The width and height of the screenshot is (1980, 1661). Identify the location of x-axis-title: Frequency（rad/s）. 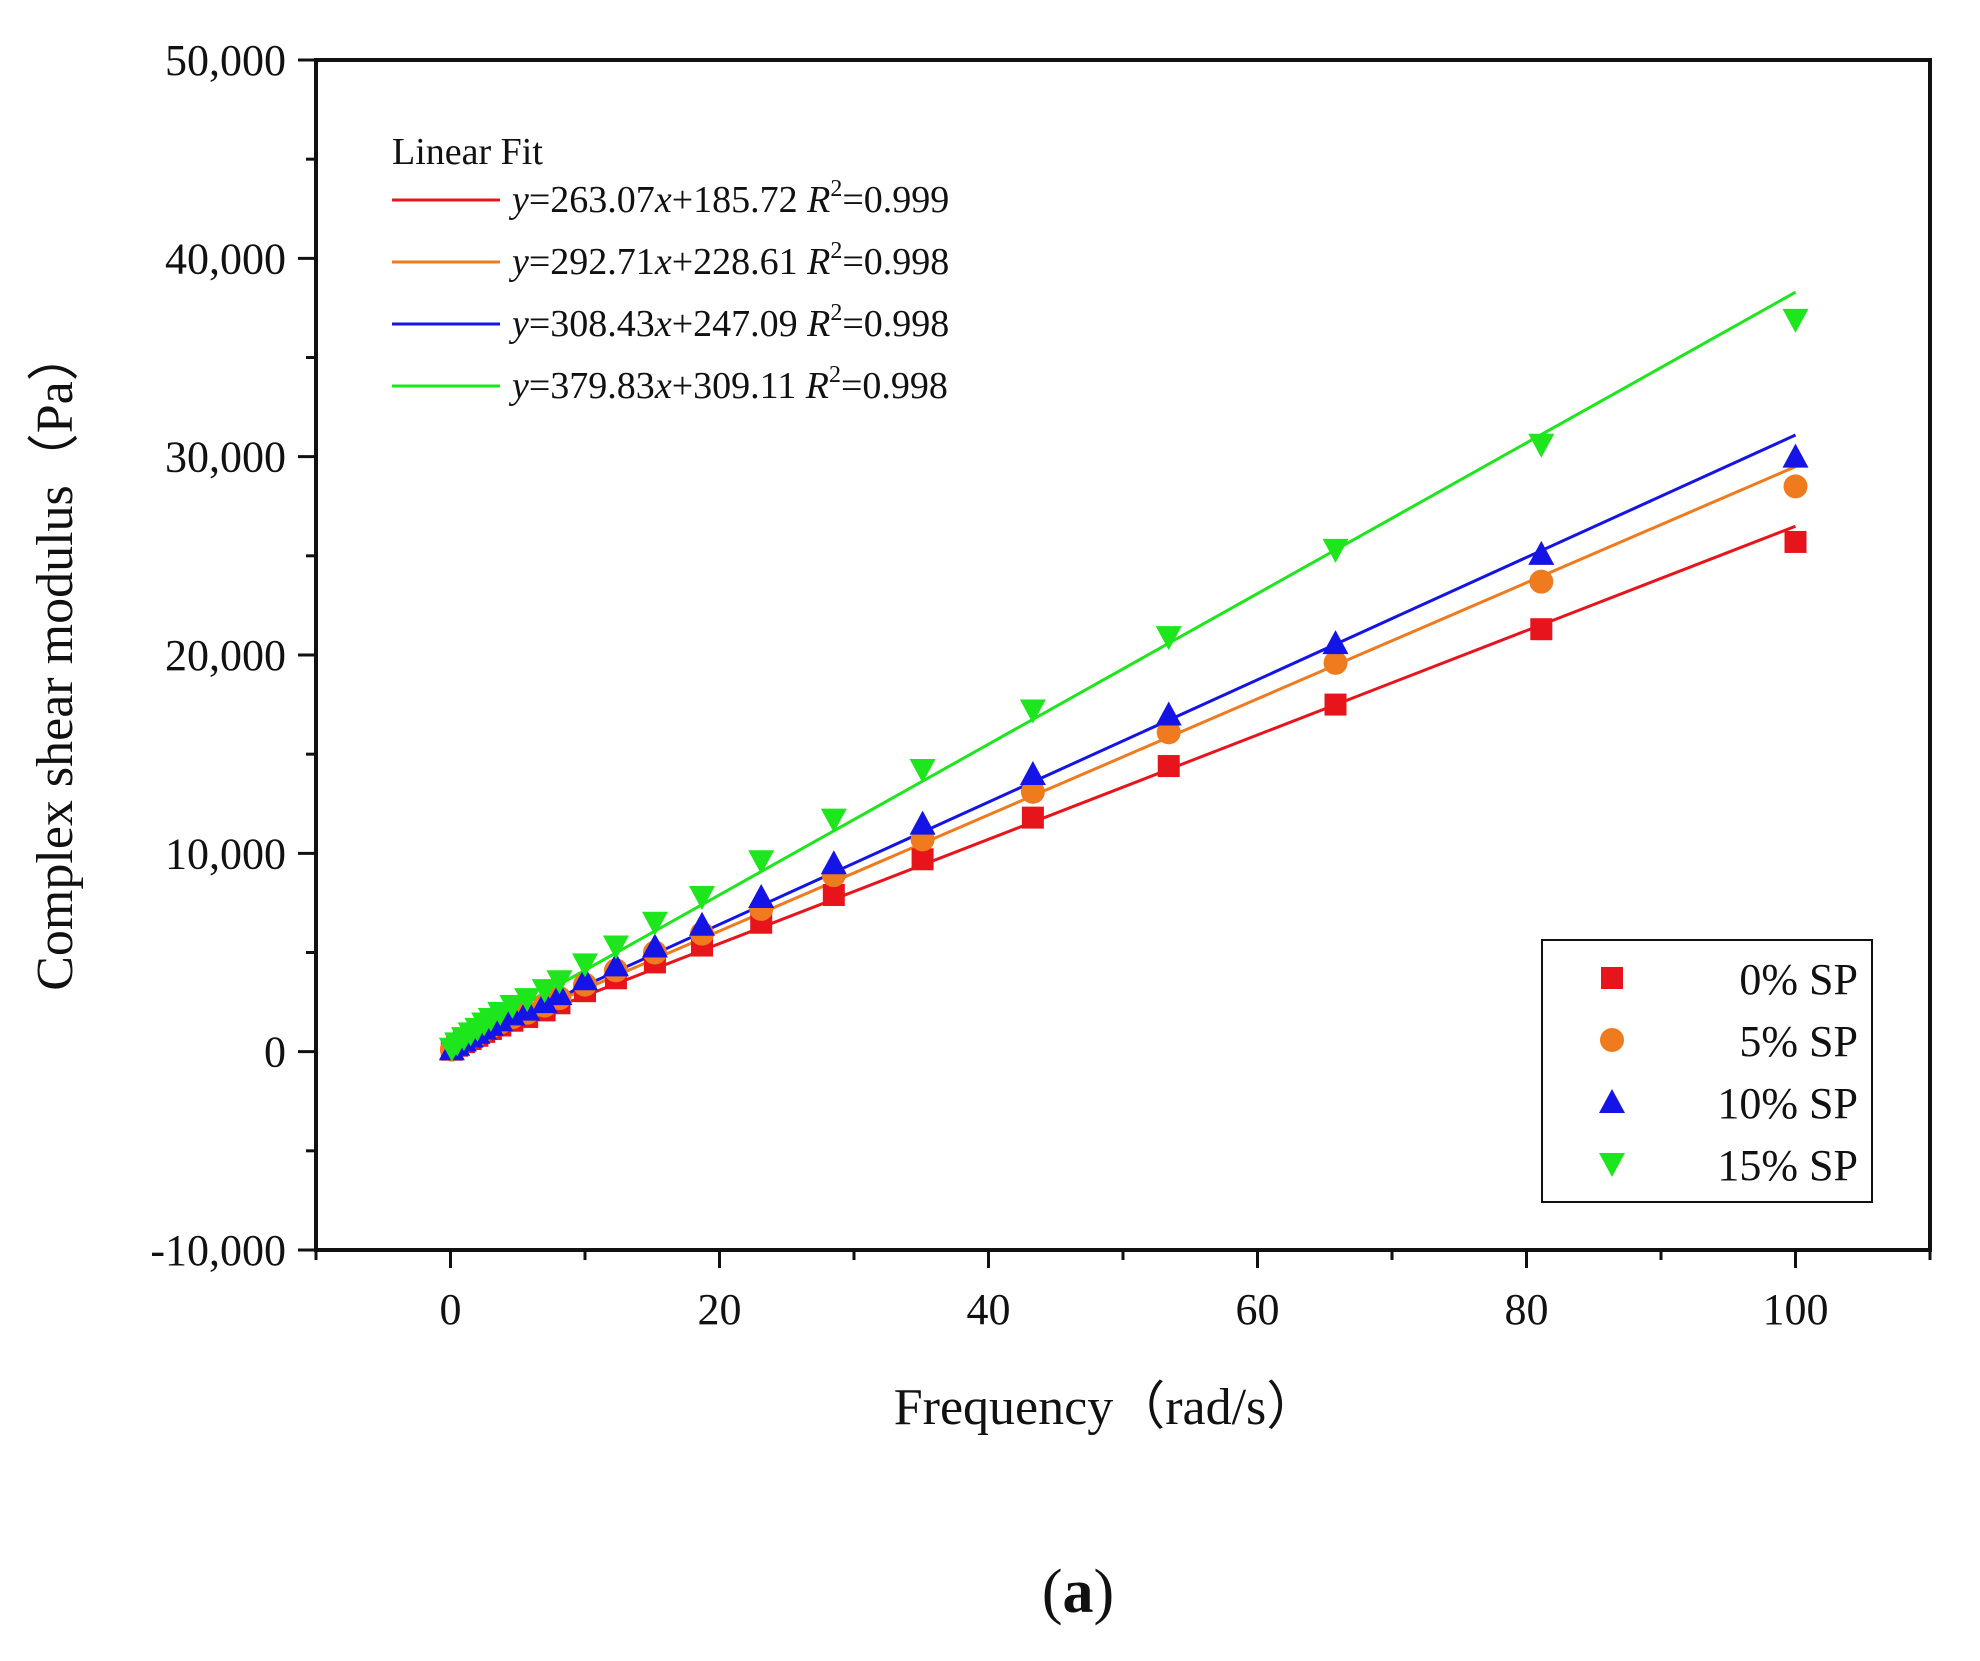
(1106, 1407).